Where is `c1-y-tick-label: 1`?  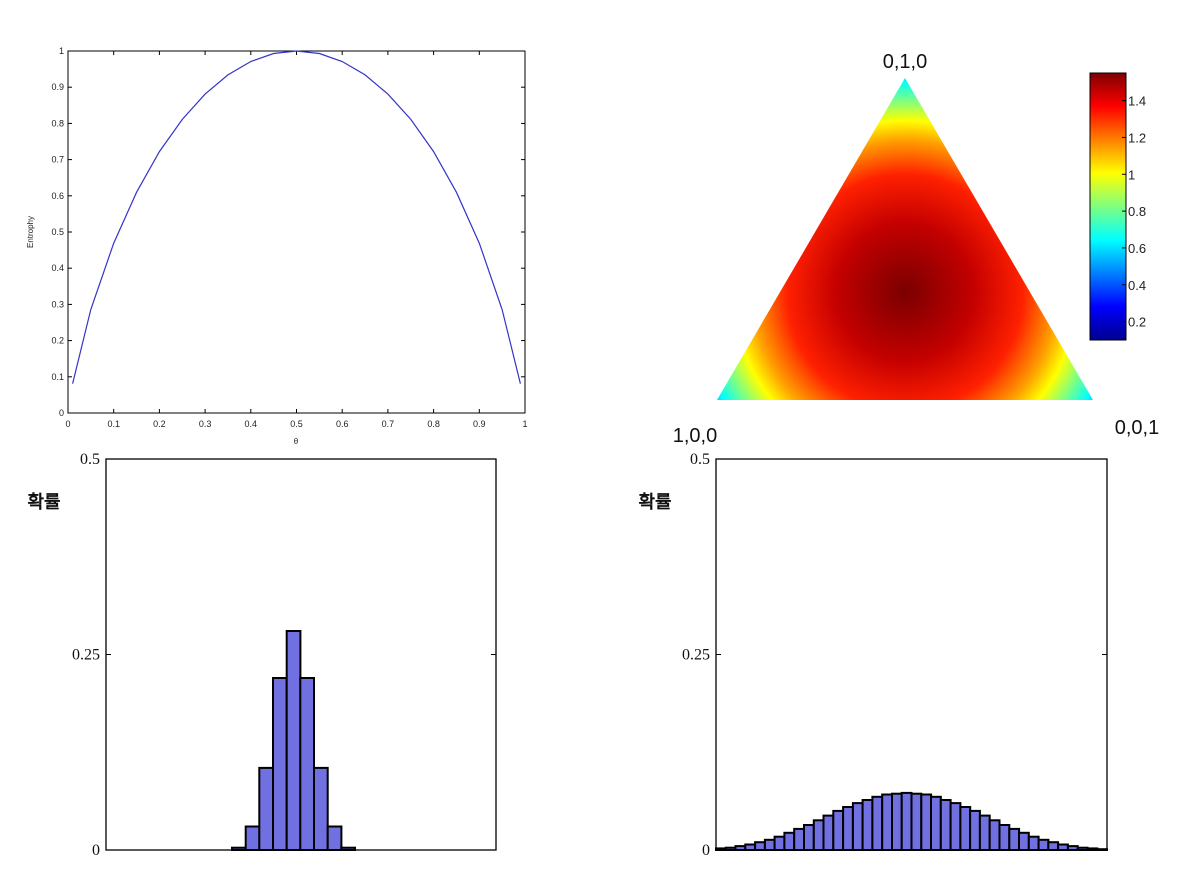
c1-y-tick-label: 1 is located at coordinates (61, 51).